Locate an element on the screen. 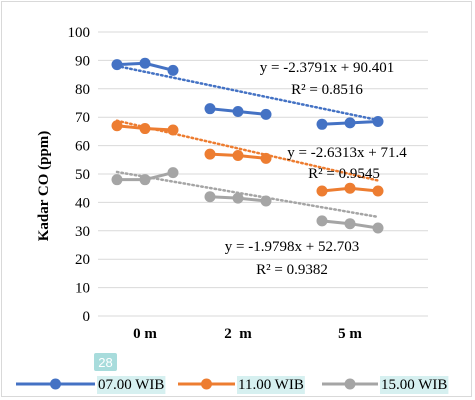 Image resolution: width=475 pixels, height=400 pixels. trendline-label-07: y = -2.3791x + 90.401 R² = 0.8516 is located at coordinates (327, 79).